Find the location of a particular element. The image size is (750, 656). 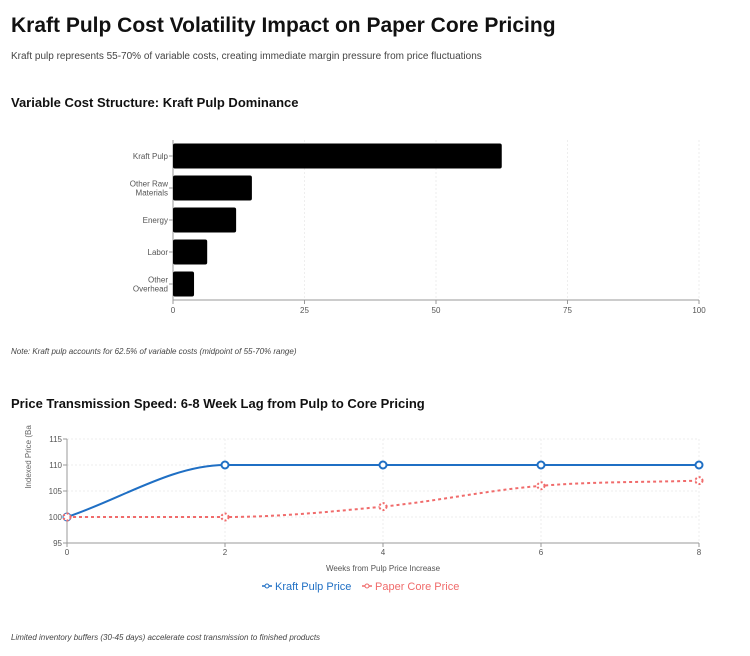

y-tick-label: Other Overhead is located at coordinates (150, 285).